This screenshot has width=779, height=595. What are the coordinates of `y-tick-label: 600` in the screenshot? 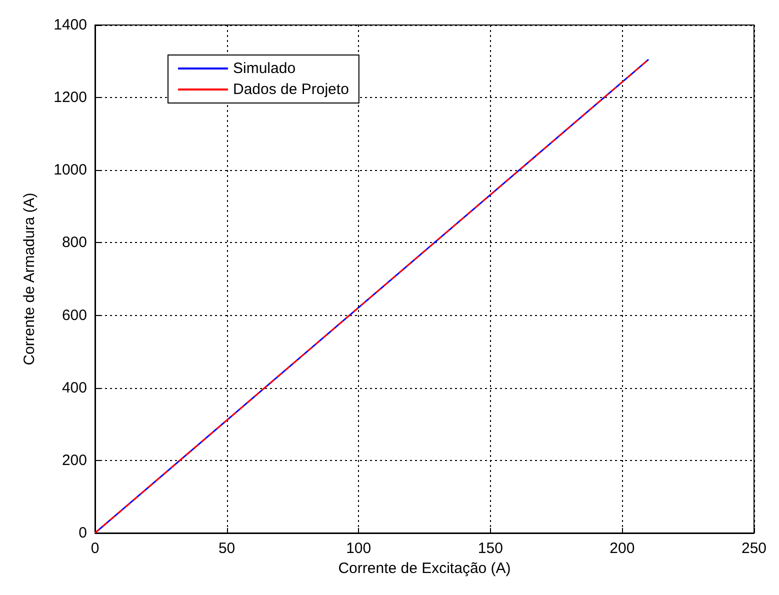 It's located at (74, 315).